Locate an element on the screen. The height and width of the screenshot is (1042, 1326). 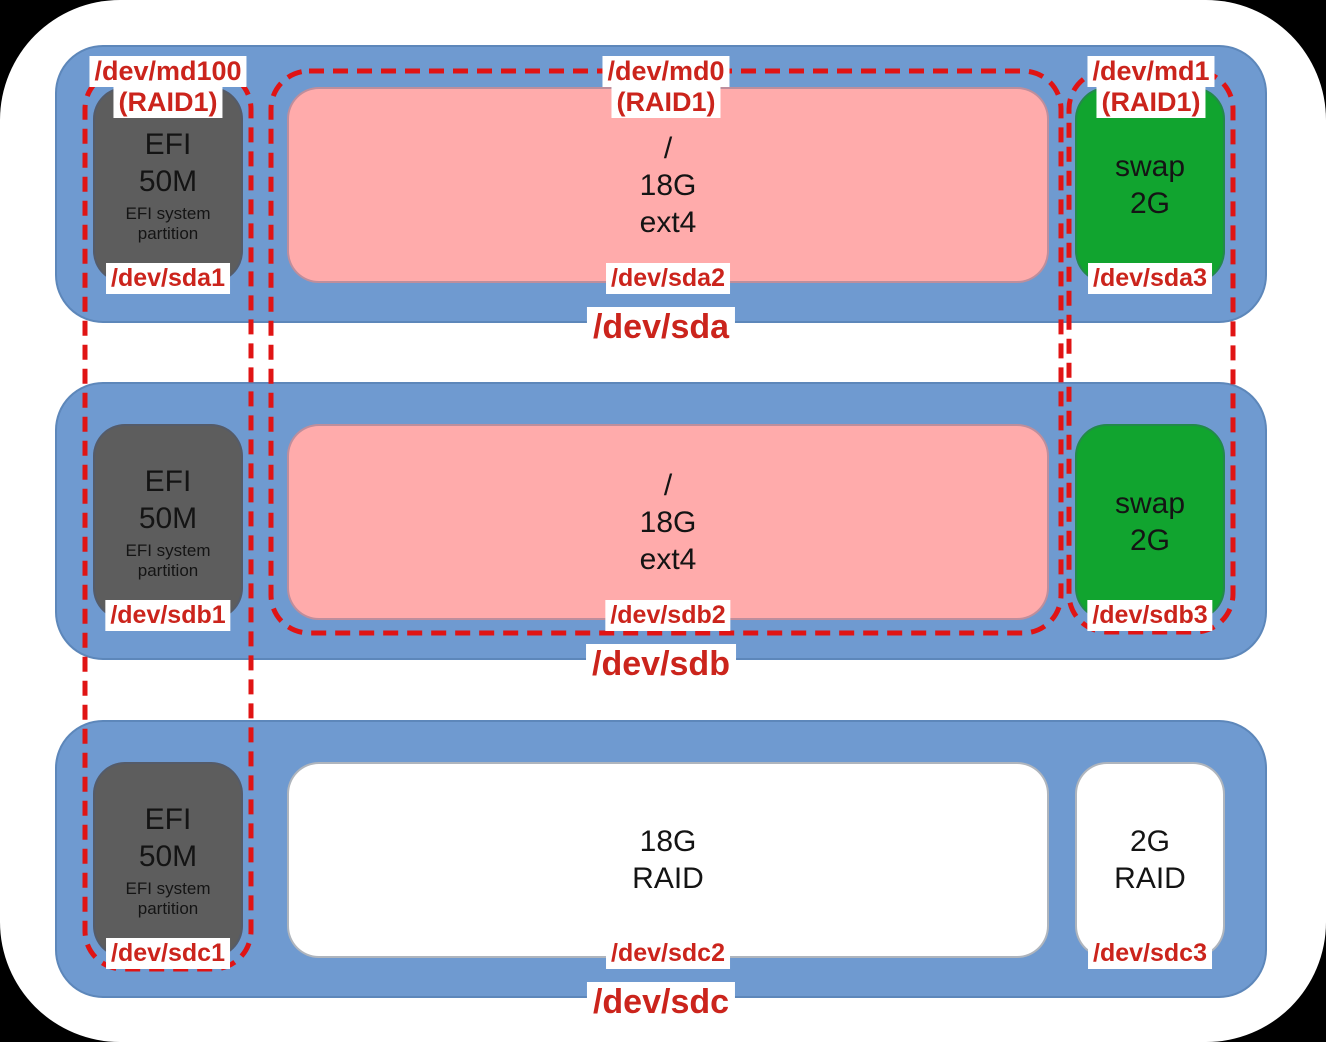
partition-sdb1-type: EFI system partition is located at coordinates (168, 560).